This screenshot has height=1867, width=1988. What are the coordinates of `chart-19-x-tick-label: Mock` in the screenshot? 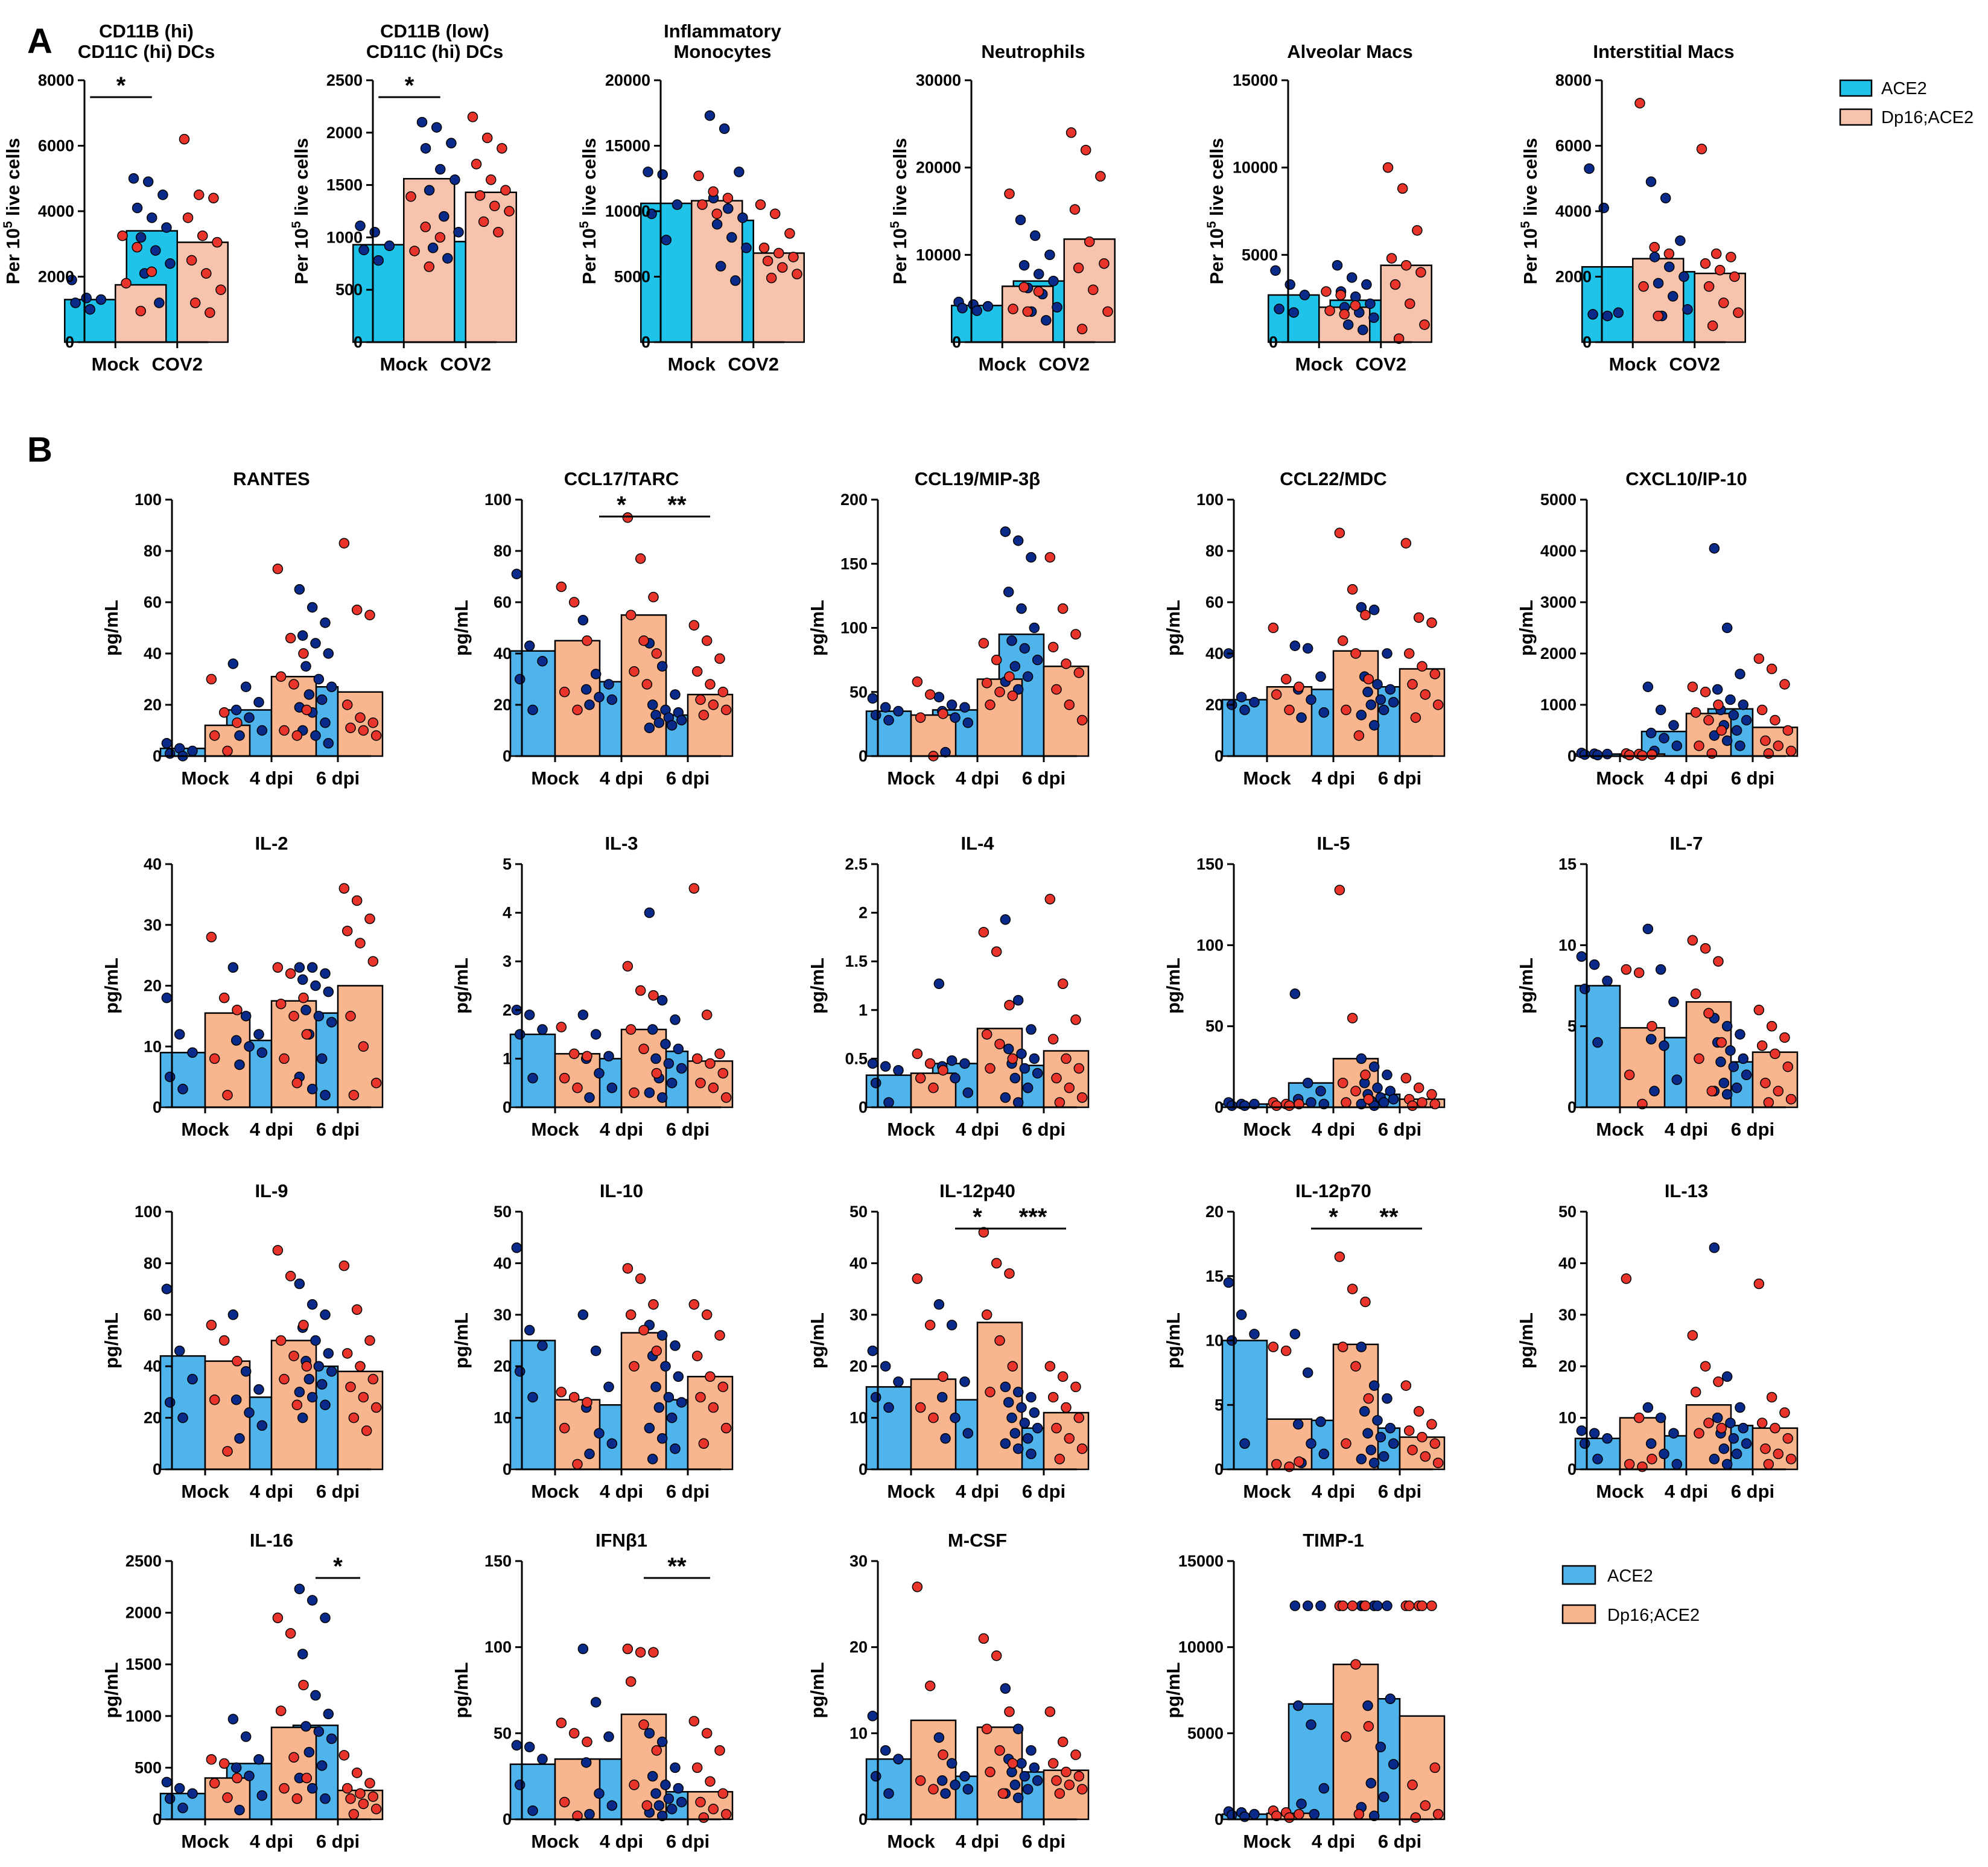 It's located at (911, 1491).